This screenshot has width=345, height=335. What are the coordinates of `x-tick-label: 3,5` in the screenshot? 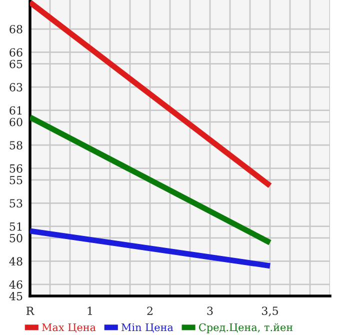 It's located at (270, 311).